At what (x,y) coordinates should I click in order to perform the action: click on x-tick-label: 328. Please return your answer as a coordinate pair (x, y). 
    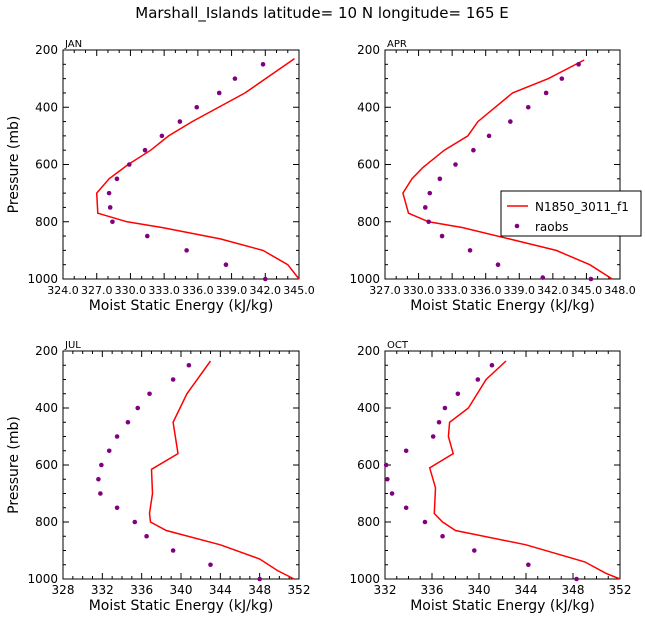
    Looking at the image, I should click on (63, 590).